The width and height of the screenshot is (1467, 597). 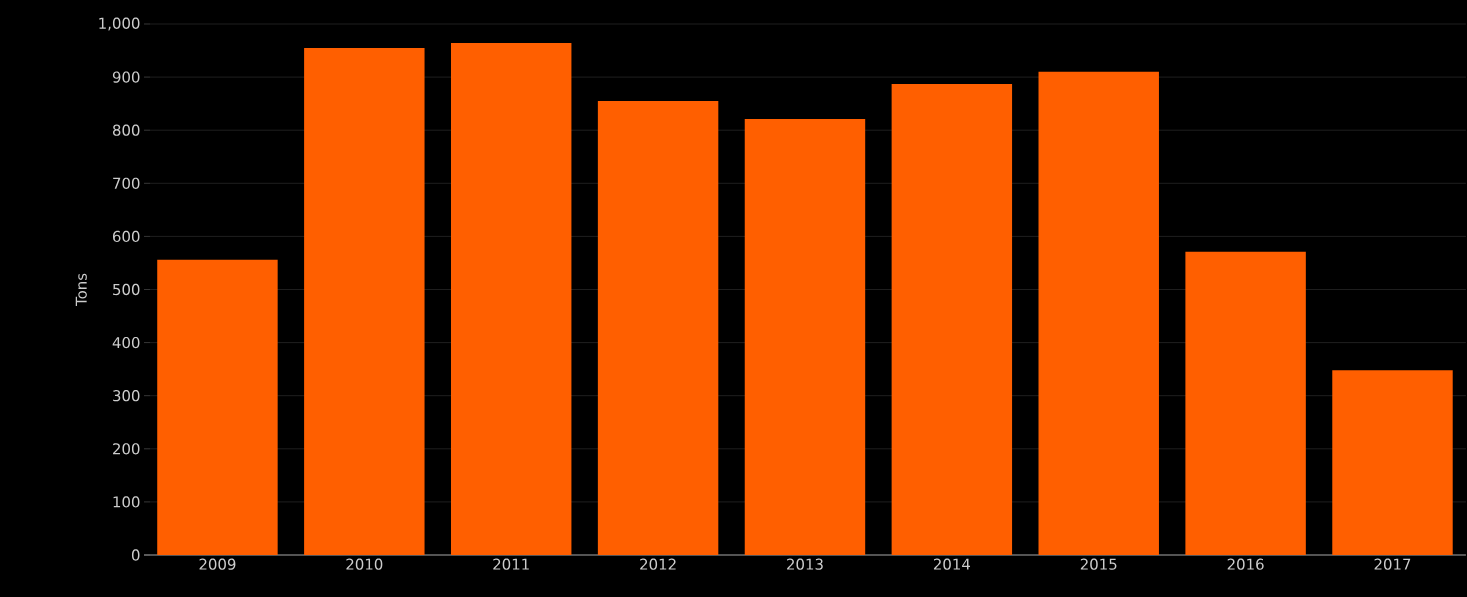 What do you see at coordinates (952, 564) in the screenshot?
I see `x-tick-label: 2014` at bounding box center [952, 564].